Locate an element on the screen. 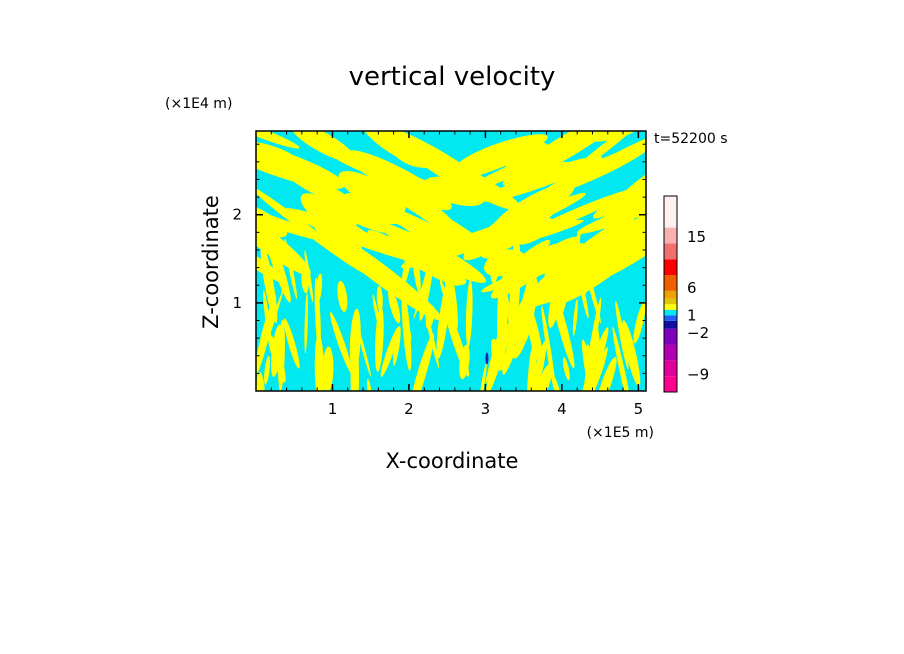  x-tick-label: 5 is located at coordinates (639, 409).